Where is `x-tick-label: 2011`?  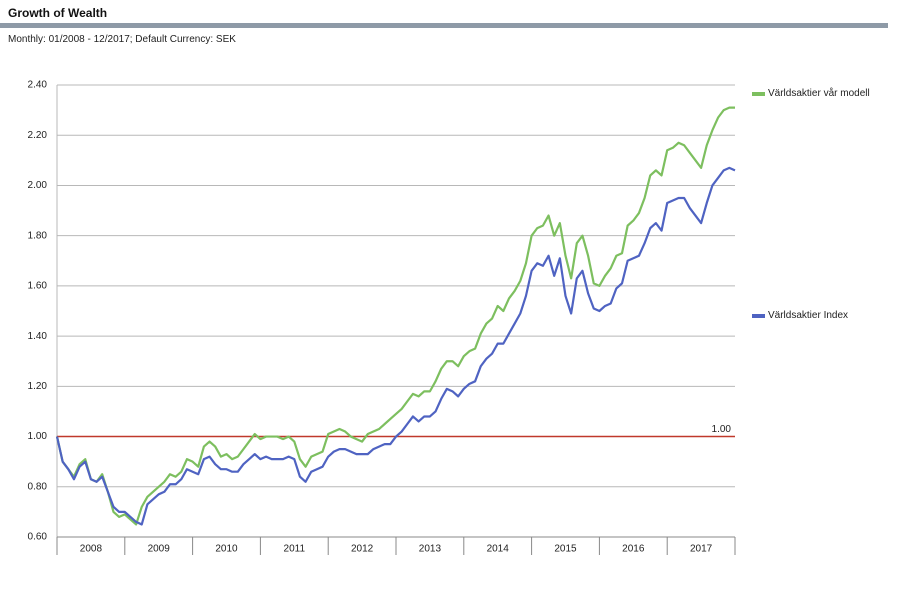 x-tick-label: 2011 is located at coordinates (295, 549).